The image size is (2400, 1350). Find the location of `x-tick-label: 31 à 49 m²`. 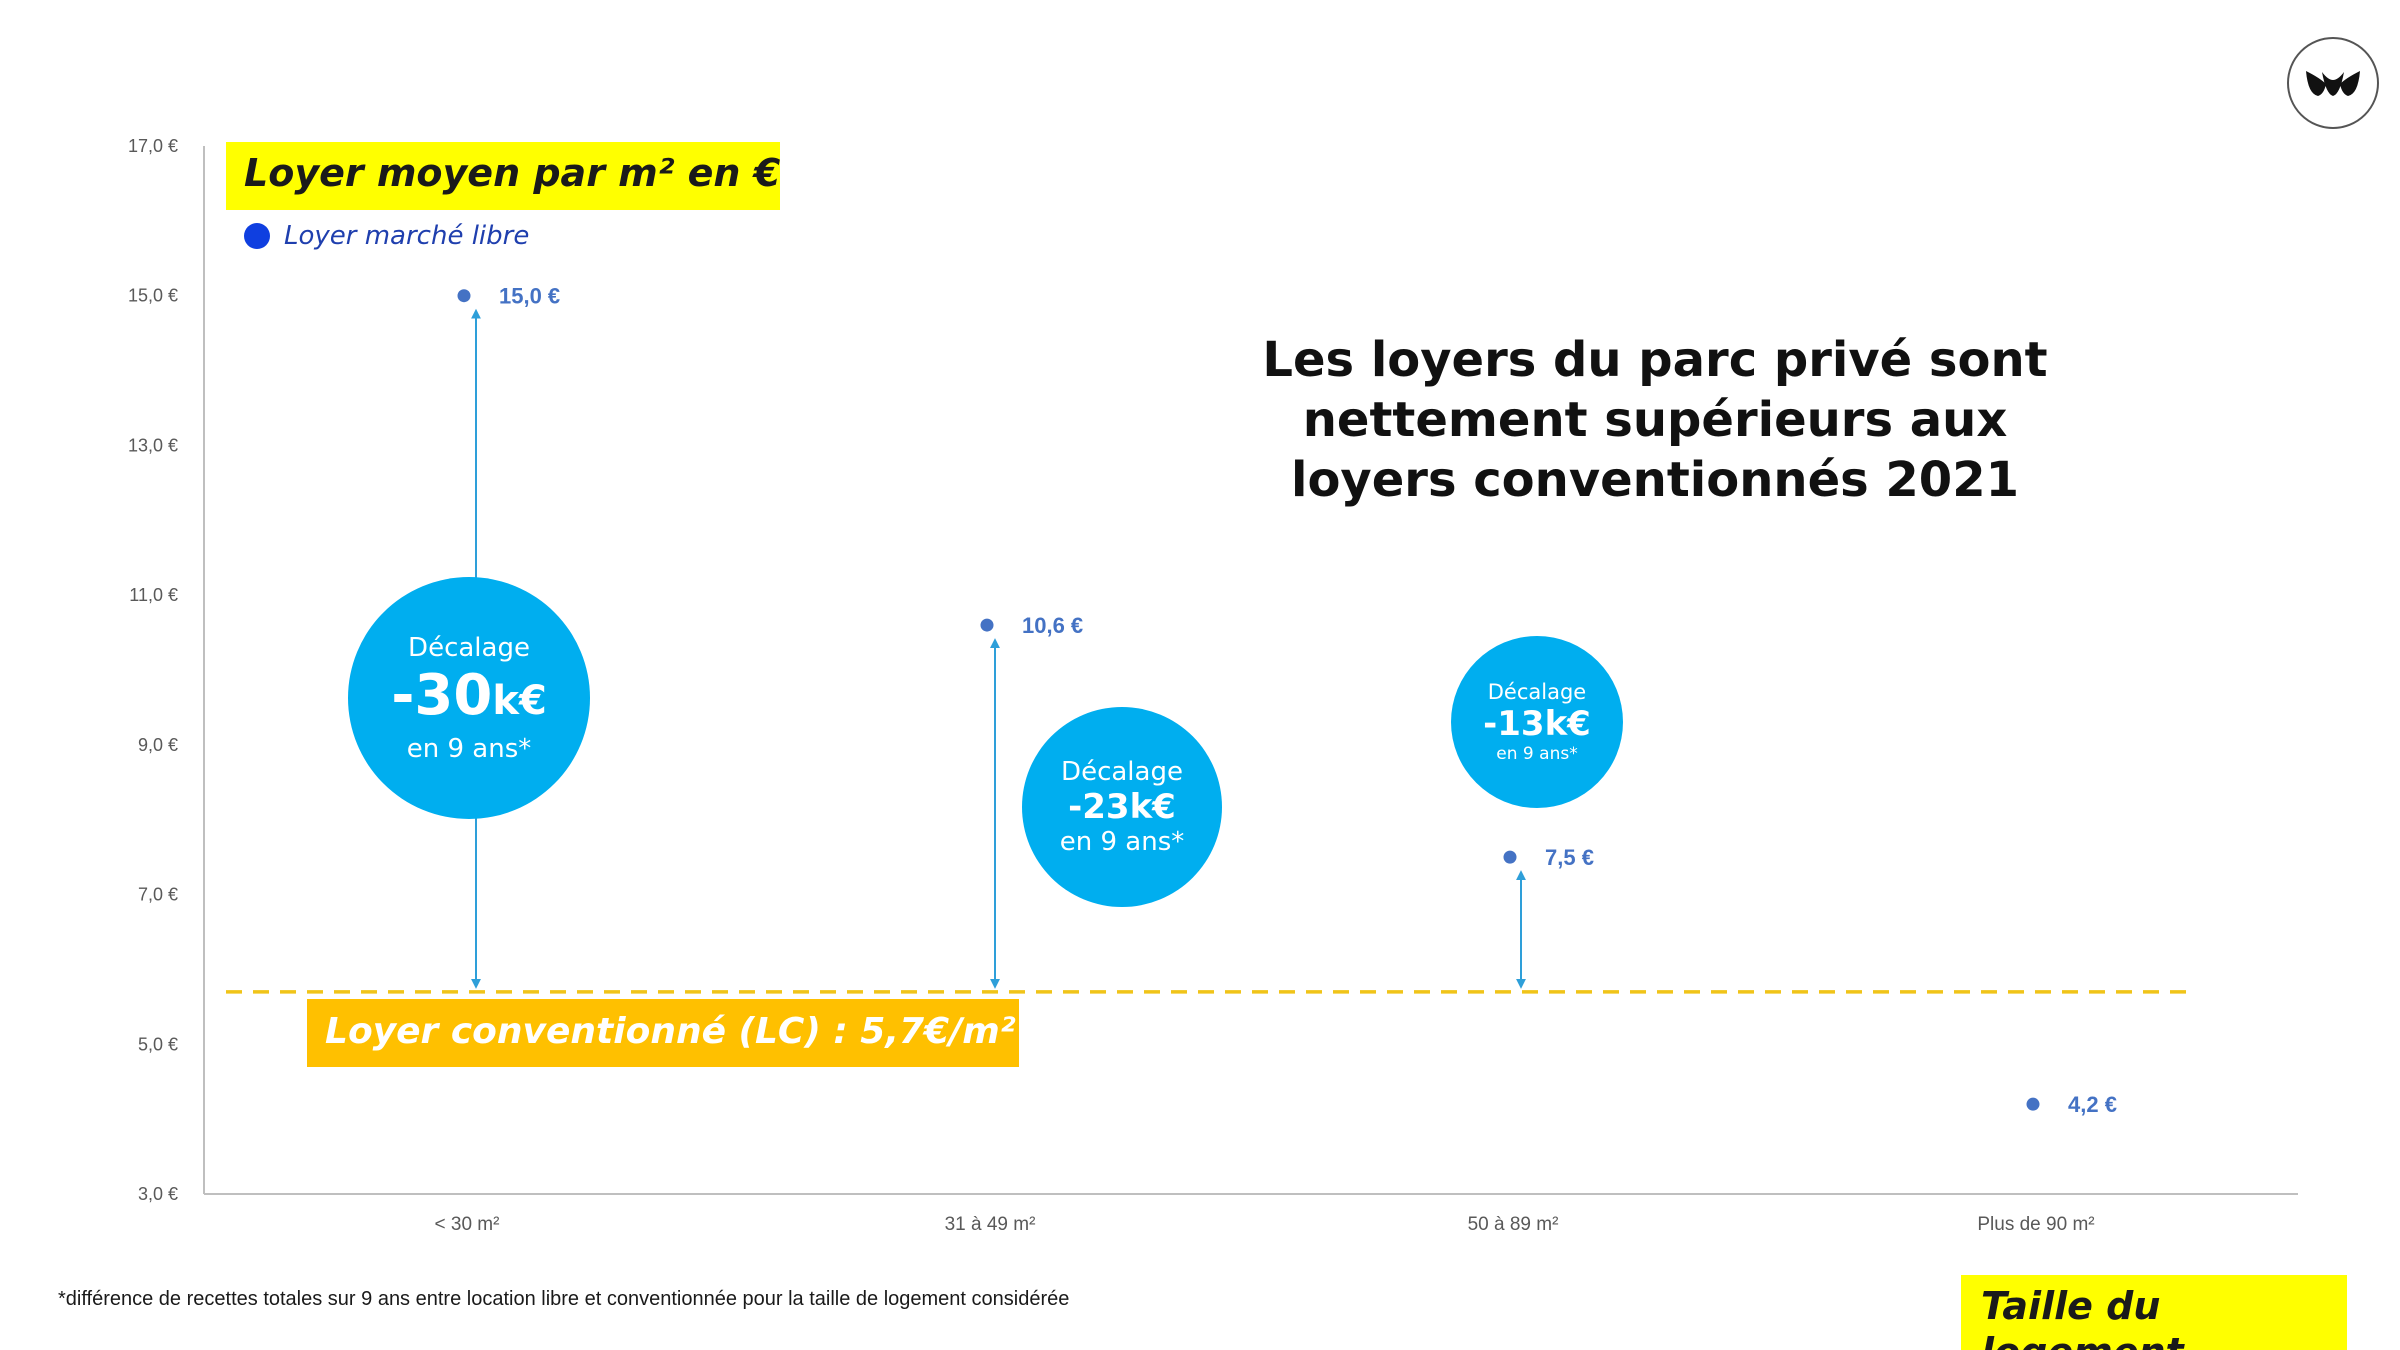

x-tick-label: 31 à 49 m² is located at coordinates (990, 1224).